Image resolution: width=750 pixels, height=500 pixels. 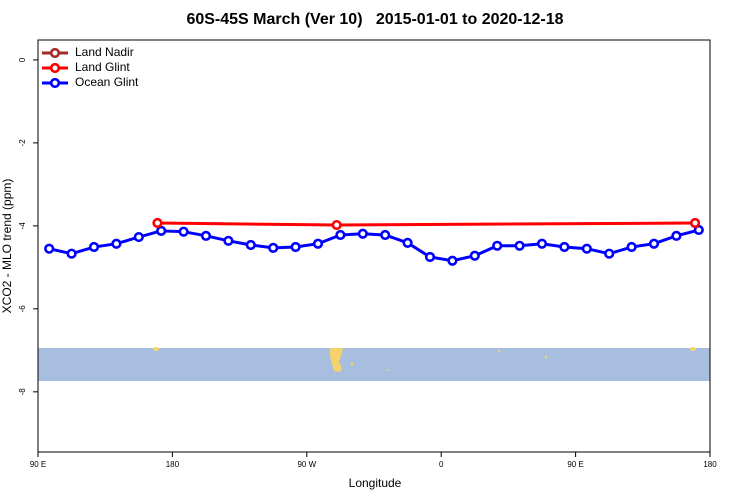 What do you see at coordinates (22, 143) in the screenshot?
I see `y-tick-label: -2` at bounding box center [22, 143].